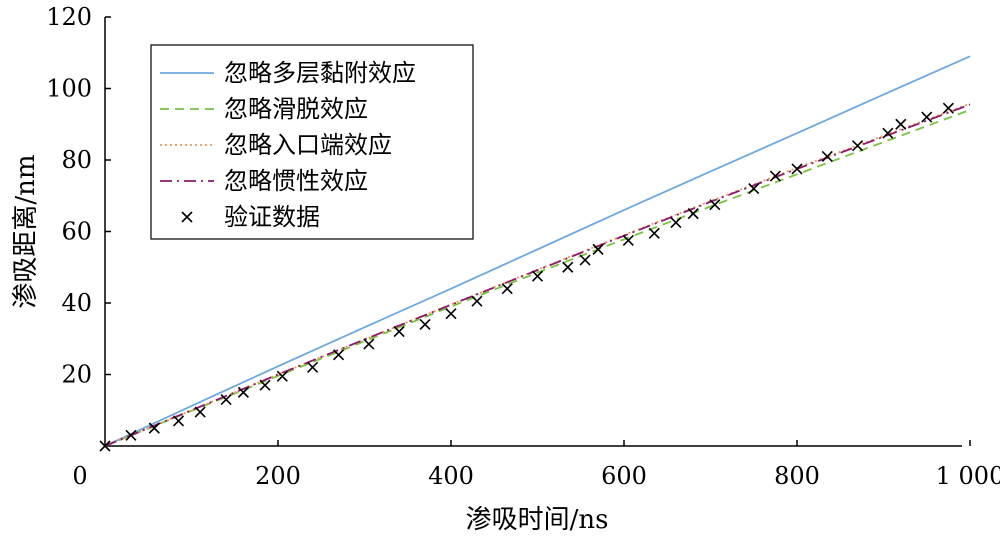 The width and height of the screenshot is (1000, 544). I want to click on legend-item: 忽略惯性效应, so click(264, 181).